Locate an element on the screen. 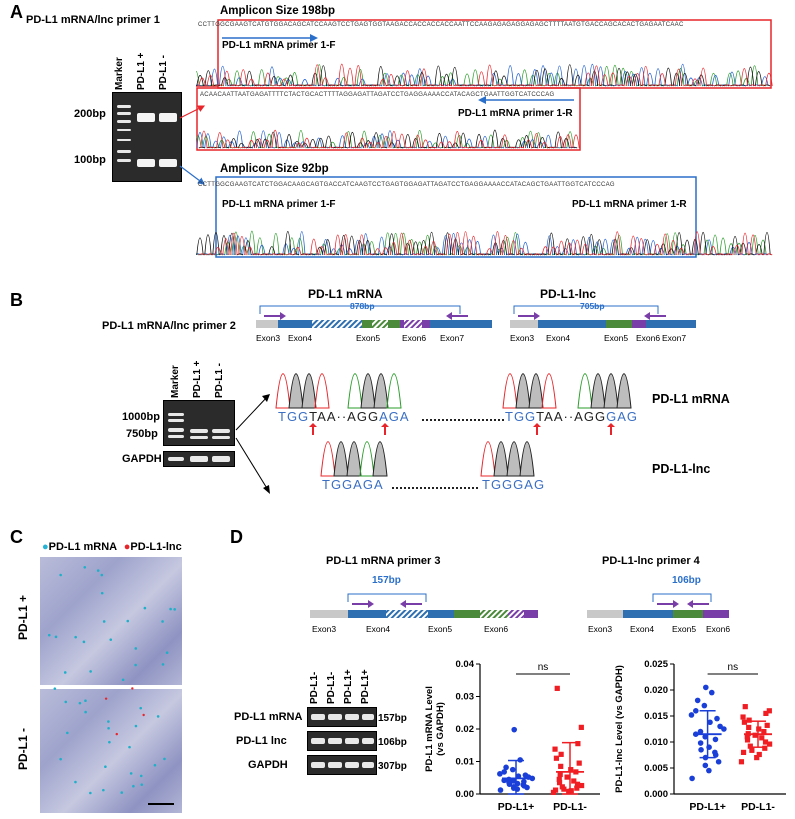 This screenshot has width=795, height=819. significance-label: ns is located at coordinates (733, 667).